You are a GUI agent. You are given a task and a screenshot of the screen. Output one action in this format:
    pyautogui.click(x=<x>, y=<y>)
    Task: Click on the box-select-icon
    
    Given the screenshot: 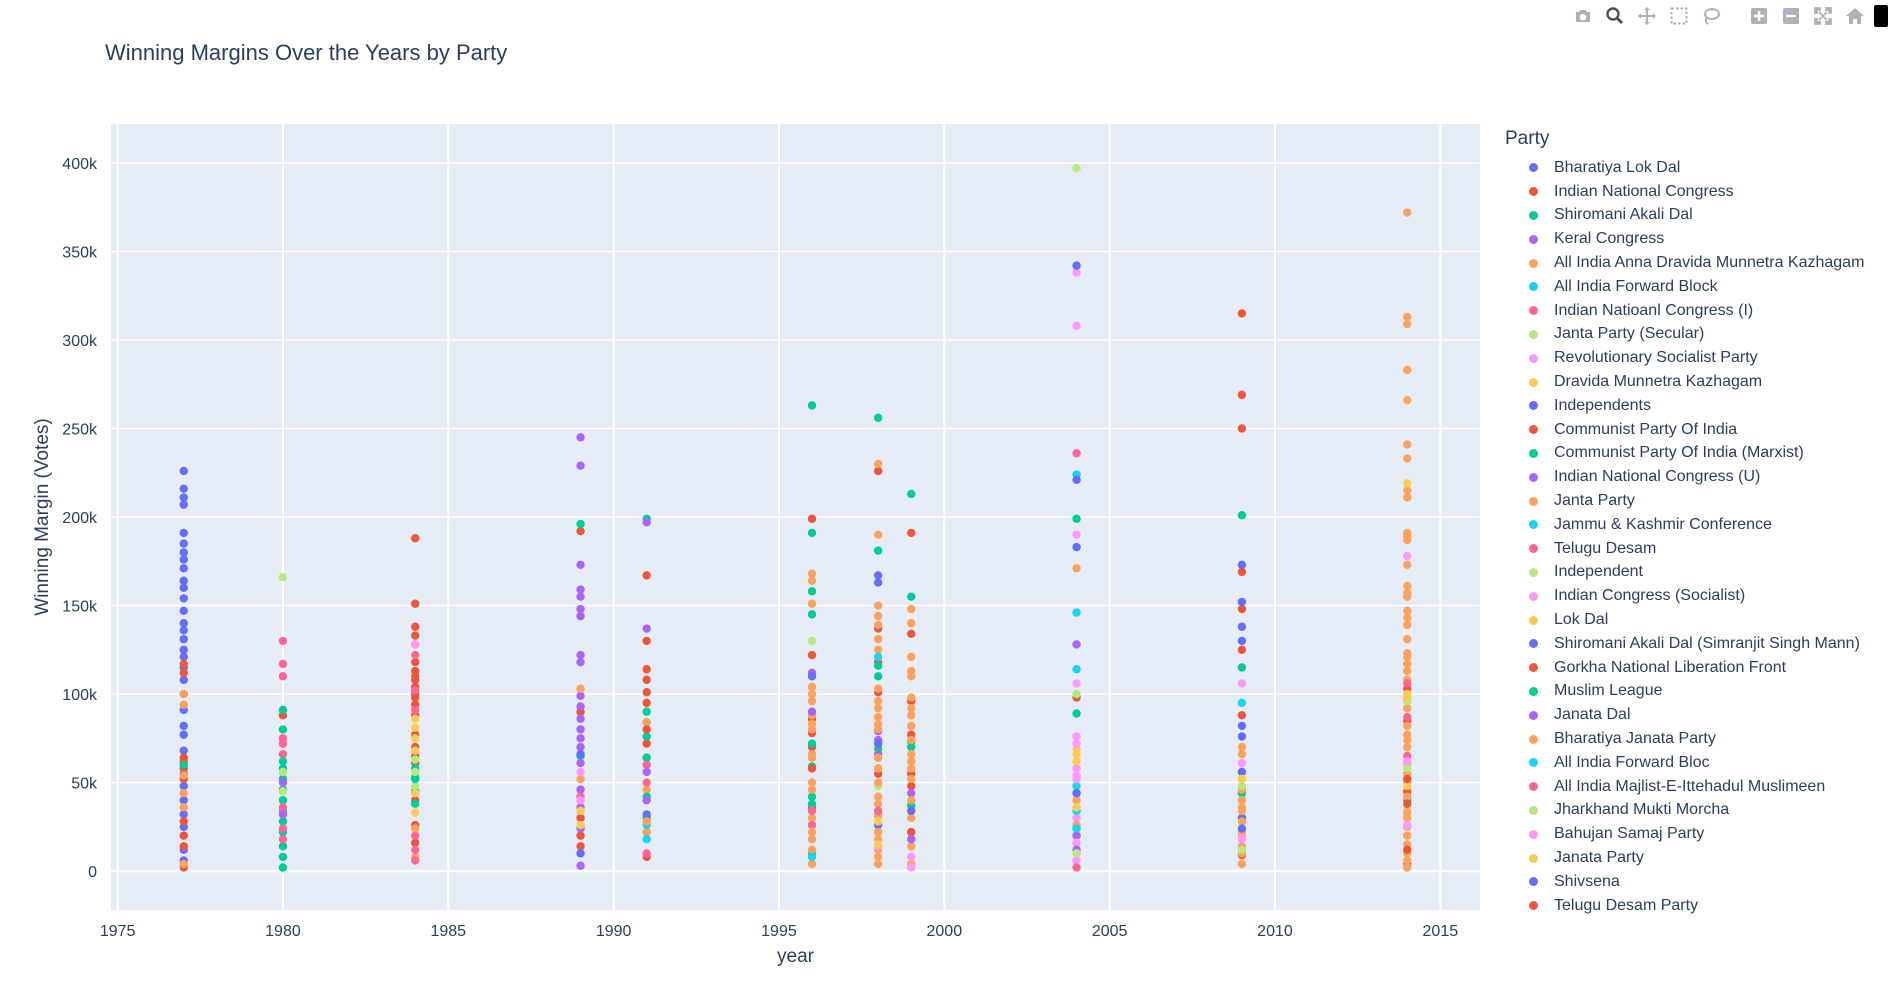 What is the action you would take?
    pyautogui.click(x=1679, y=16)
    